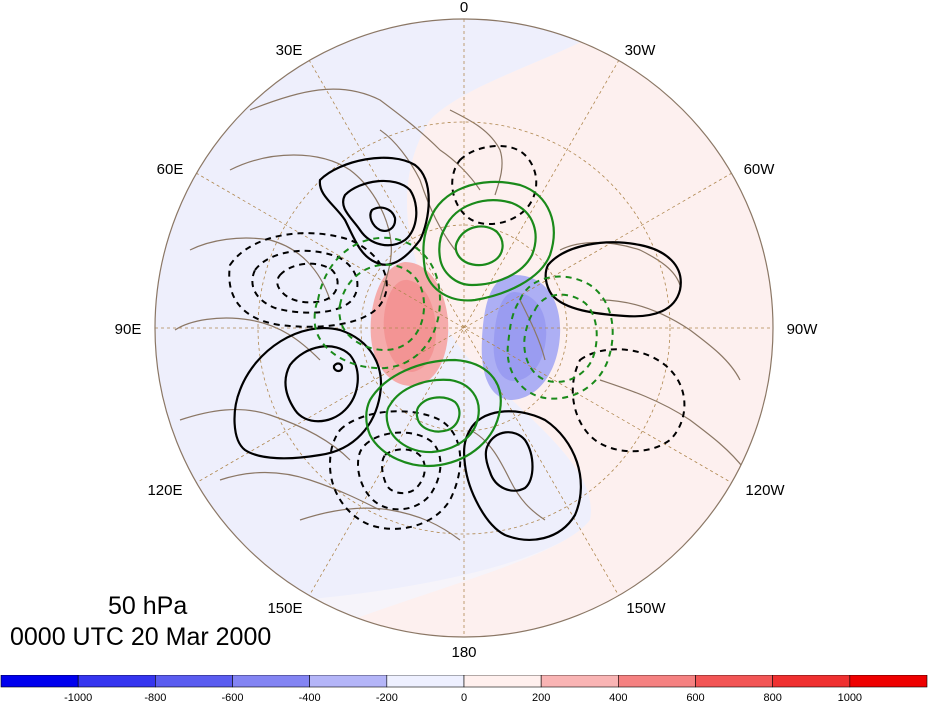 The image size is (928, 702). I want to click on lon-label-30w: 30W, so click(641, 50).